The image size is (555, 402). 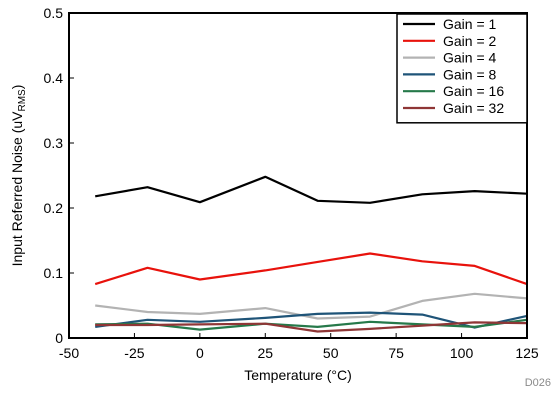 What do you see at coordinates (470, 74) in the screenshot?
I see `legend-label: Gain = 8` at bounding box center [470, 74].